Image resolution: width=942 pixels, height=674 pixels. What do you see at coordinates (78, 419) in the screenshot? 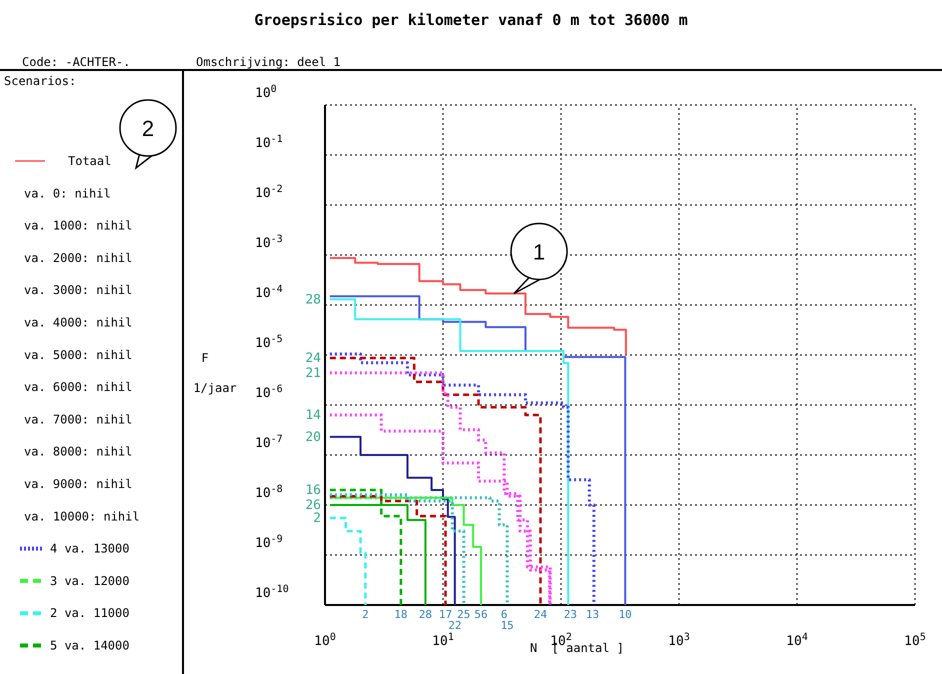
I see `text: va. 7000: nihil` at bounding box center [78, 419].